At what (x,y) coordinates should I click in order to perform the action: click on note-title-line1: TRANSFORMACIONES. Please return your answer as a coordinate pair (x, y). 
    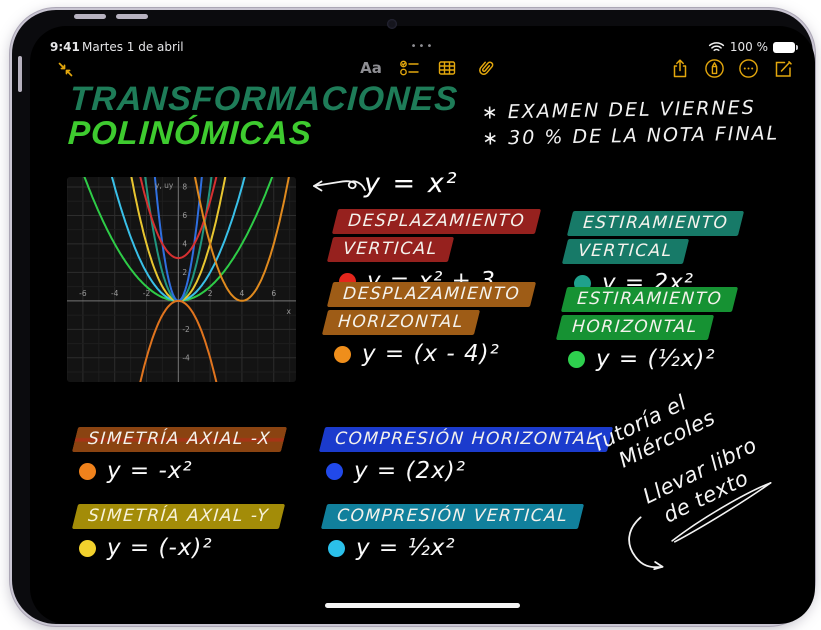
    Looking at the image, I should click on (263, 99).